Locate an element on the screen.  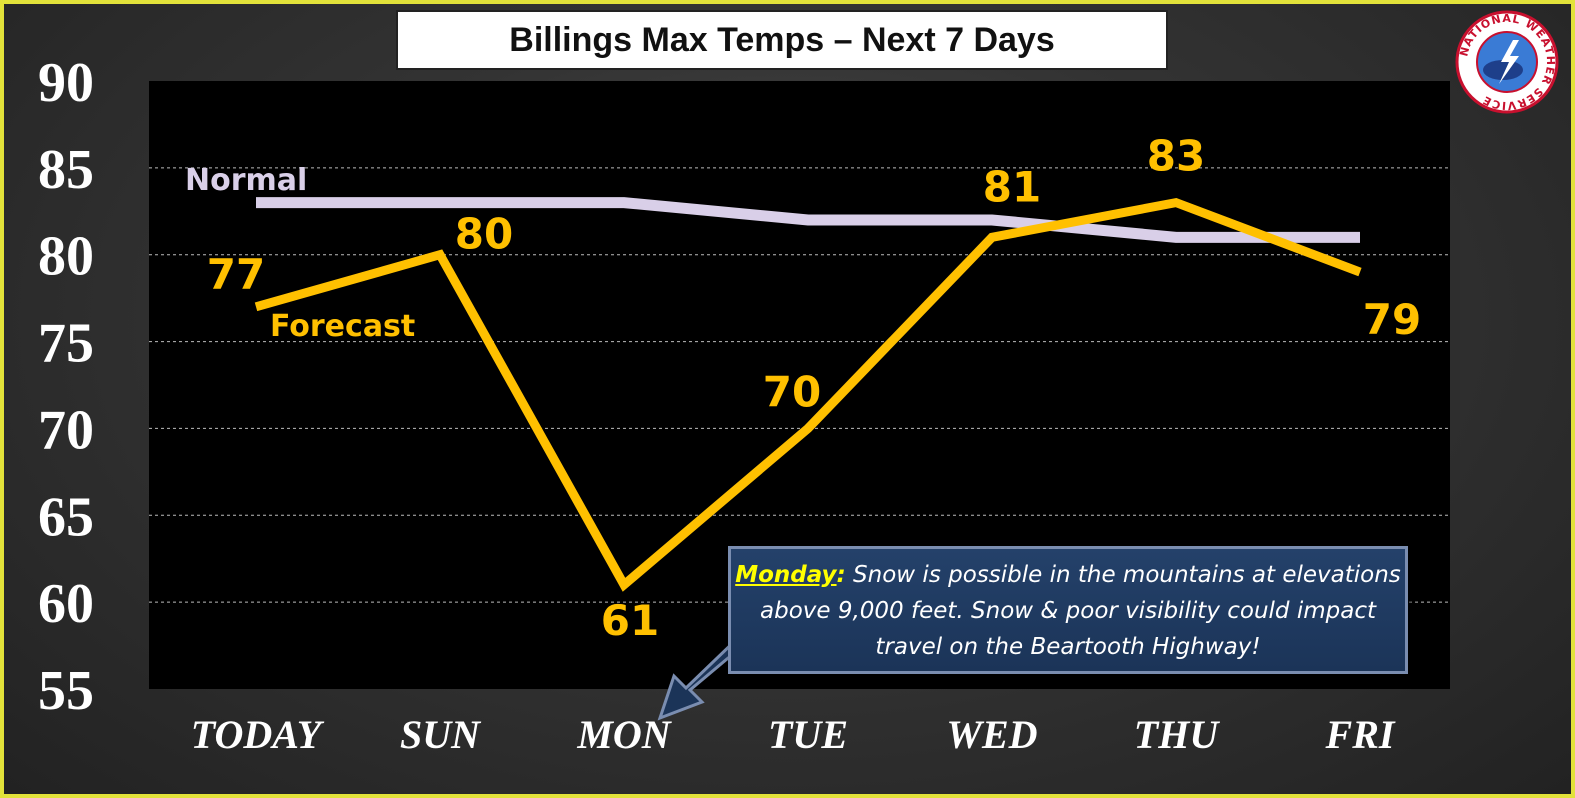
data-label: 61 is located at coordinates (630, 620).